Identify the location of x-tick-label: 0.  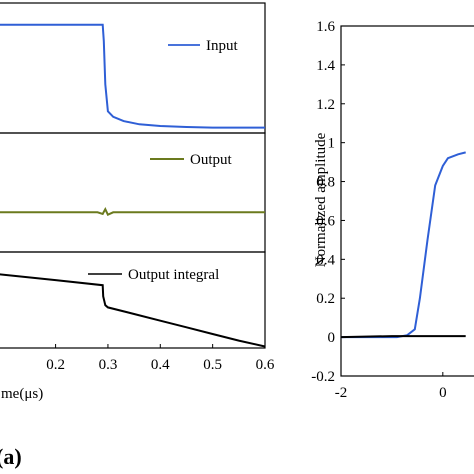
(443, 393).